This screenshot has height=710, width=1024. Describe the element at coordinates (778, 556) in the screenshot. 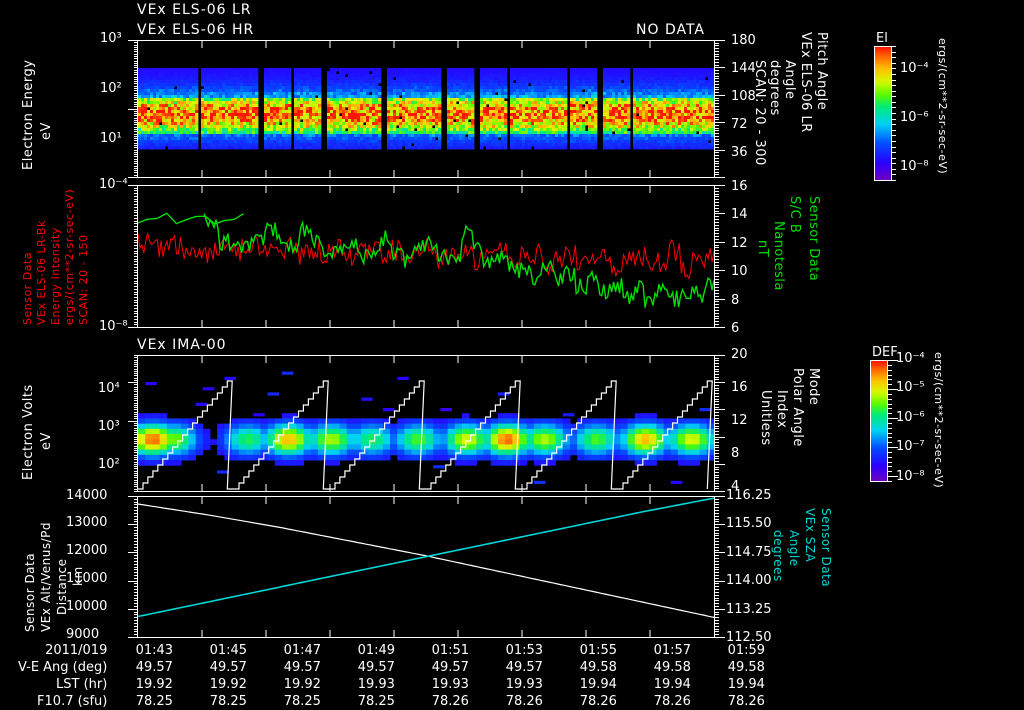

I see `panel4-right-label-4: degrees` at that location.